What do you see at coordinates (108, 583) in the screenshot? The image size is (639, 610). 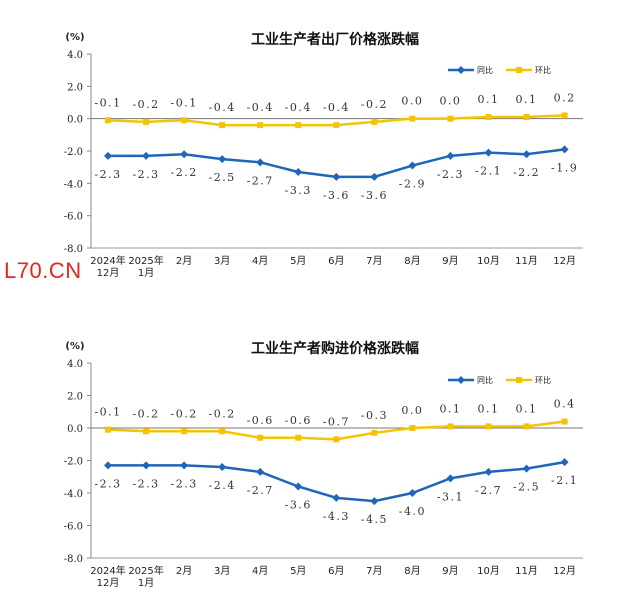 I see `chart2-x-tick-label: 12月` at bounding box center [108, 583].